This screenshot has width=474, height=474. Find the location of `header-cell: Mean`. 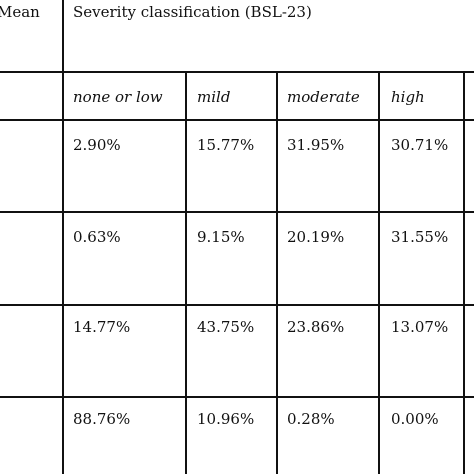

header-cell: Mean is located at coordinates (20, 12).